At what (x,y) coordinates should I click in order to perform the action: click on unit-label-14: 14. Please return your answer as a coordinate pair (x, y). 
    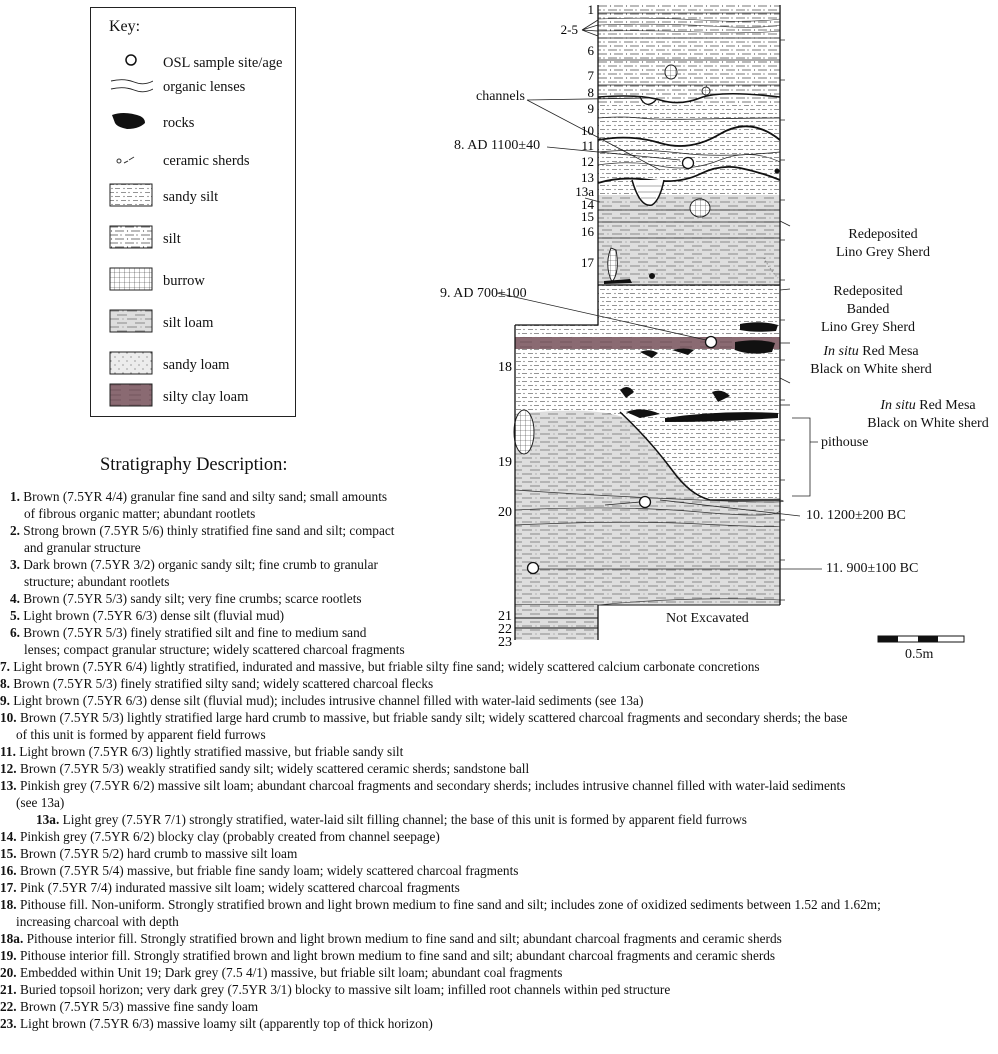
    Looking at the image, I should click on (588, 204).